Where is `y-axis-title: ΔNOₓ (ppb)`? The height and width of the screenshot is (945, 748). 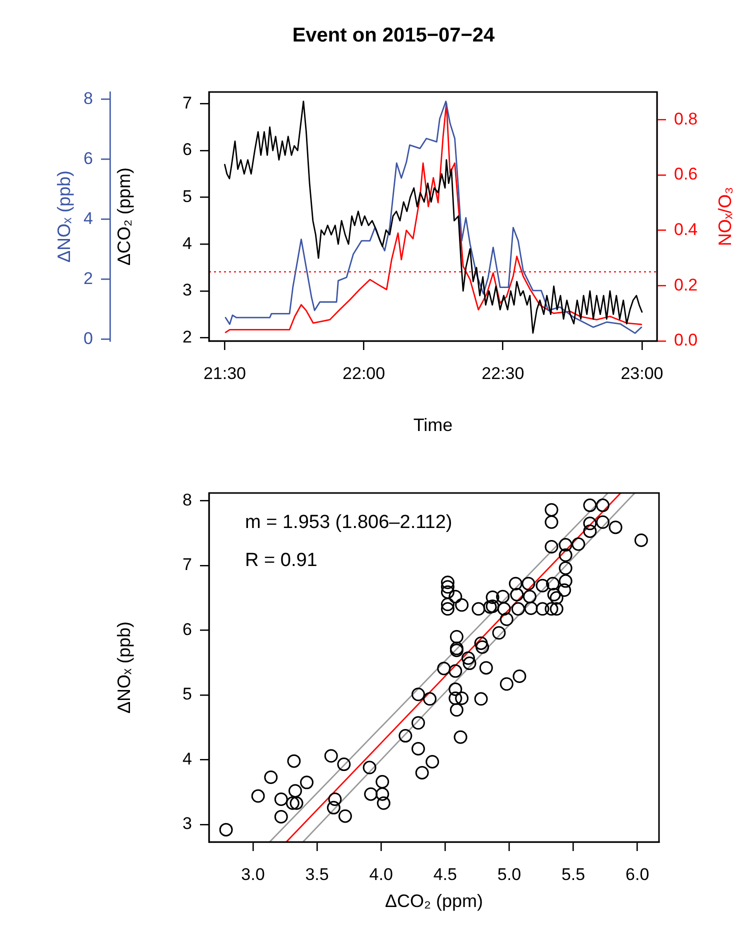 y-axis-title: ΔNOₓ (ppb) is located at coordinates (124, 668).